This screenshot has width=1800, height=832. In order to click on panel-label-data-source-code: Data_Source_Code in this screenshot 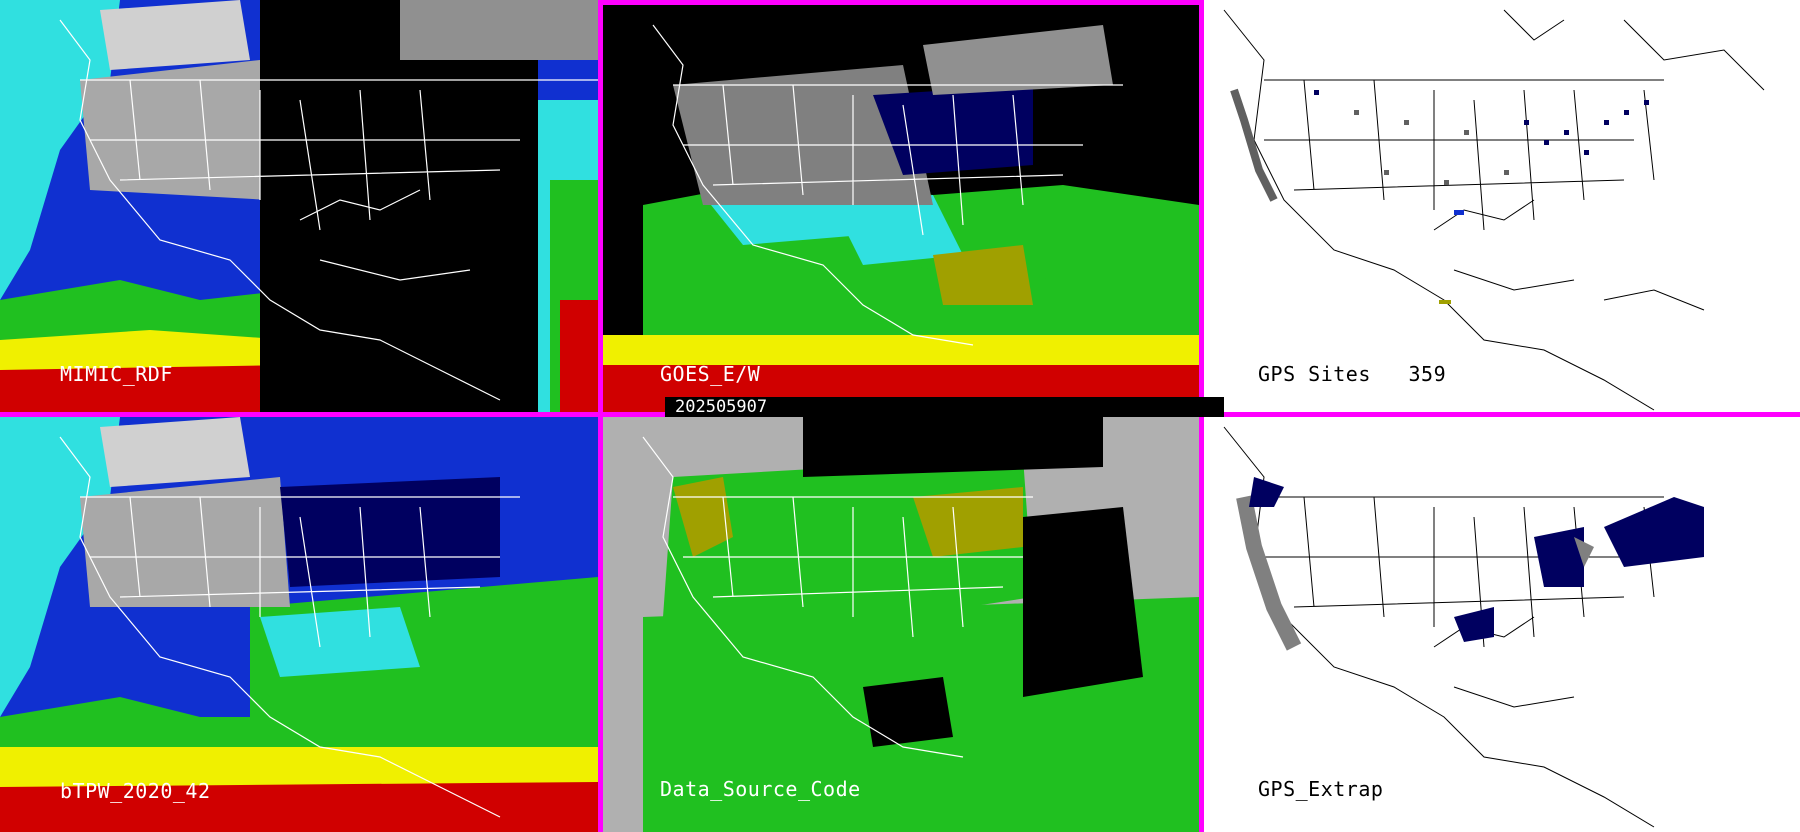, I will do `click(760, 789)`.